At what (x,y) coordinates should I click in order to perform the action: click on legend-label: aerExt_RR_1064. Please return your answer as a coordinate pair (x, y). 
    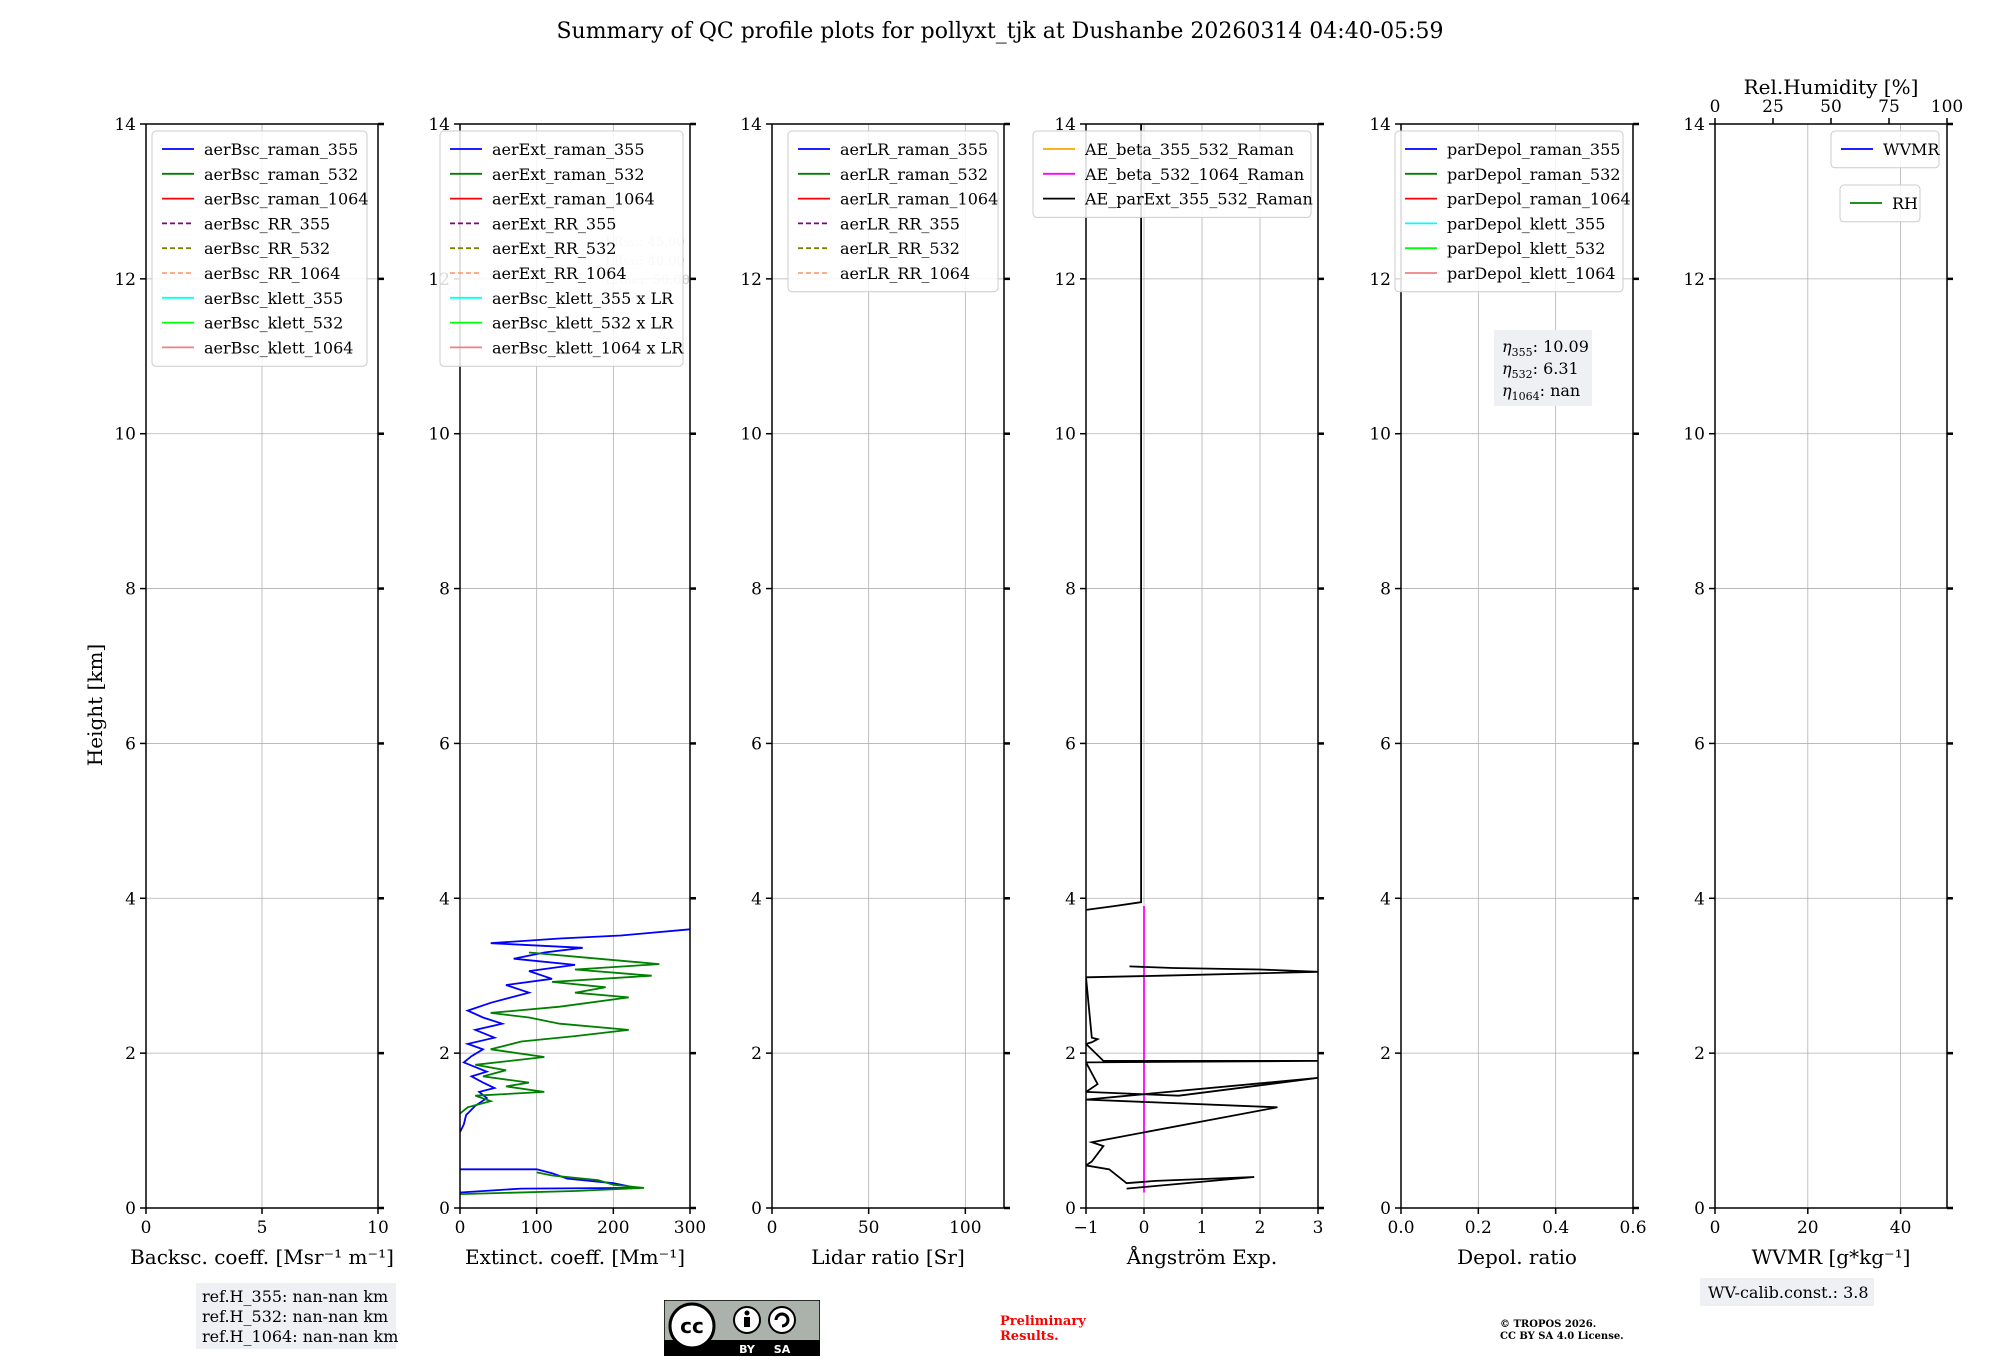
    Looking at the image, I should click on (559, 273).